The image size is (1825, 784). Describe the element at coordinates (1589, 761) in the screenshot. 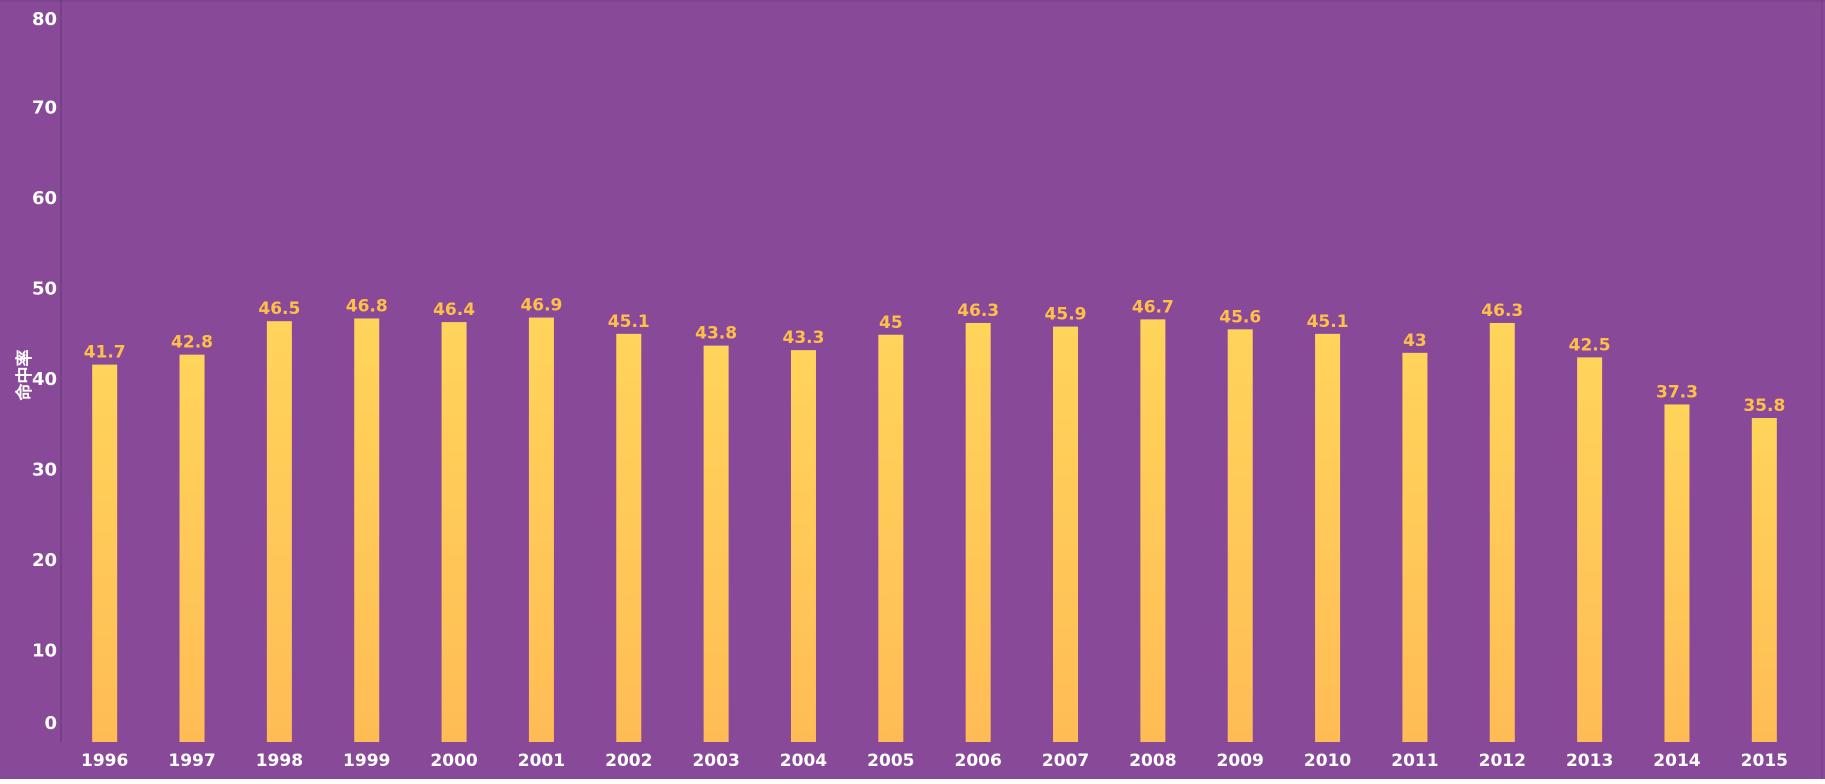

I see `x-tick-label: 2013` at that location.